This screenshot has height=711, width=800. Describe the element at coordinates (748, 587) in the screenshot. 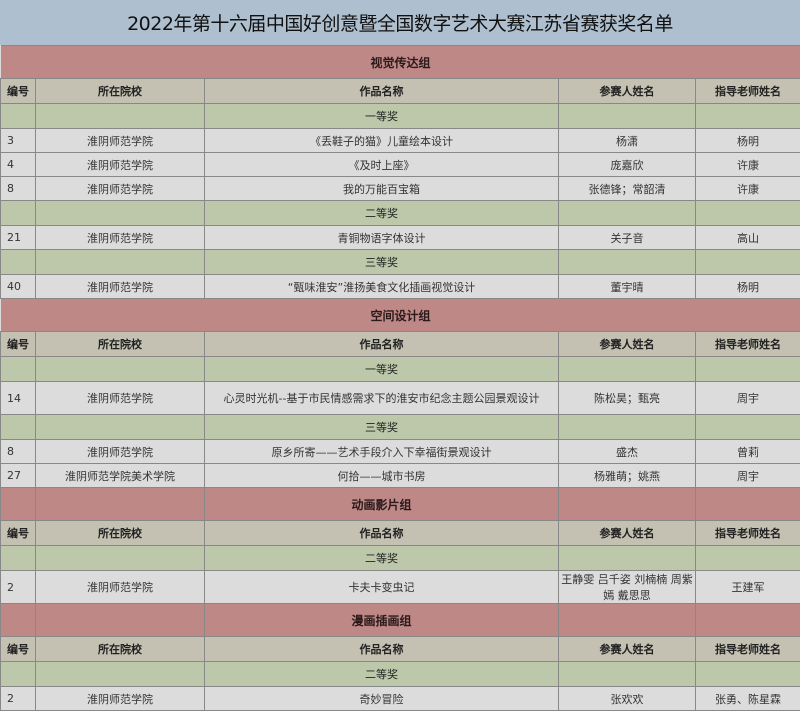

I see `table-cell: 王建军` at that location.